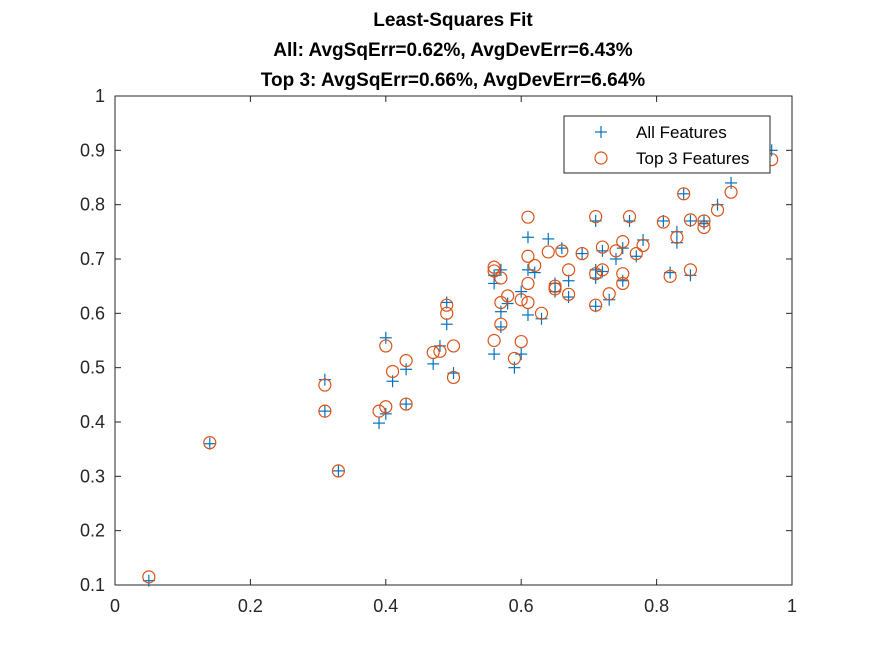  Describe the element at coordinates (92, 368) in the screenshot. I see `y-tick-label: 0.5` at that location.